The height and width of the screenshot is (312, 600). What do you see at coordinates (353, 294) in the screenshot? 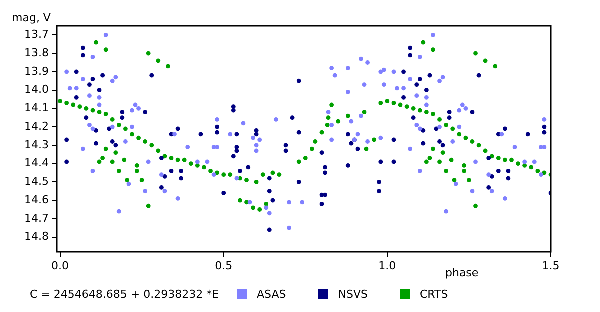
I see `legend-label: NSVS` at bounding box center [353, 294].